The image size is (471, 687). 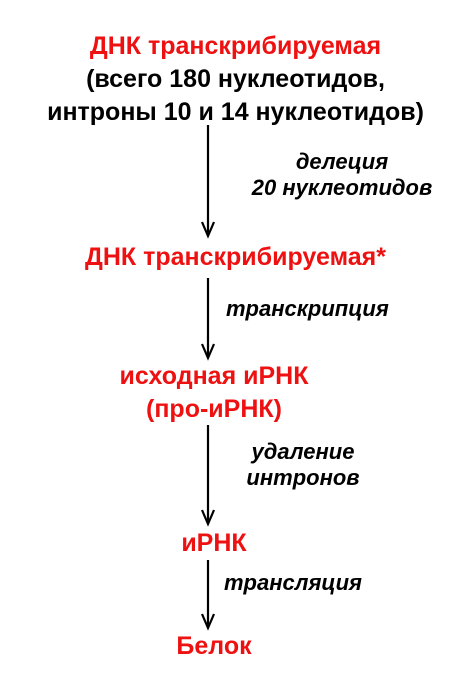 I want to click on node-pre-mrna: исходная иРНК (про-иРНК), so click(x=214, y=393).